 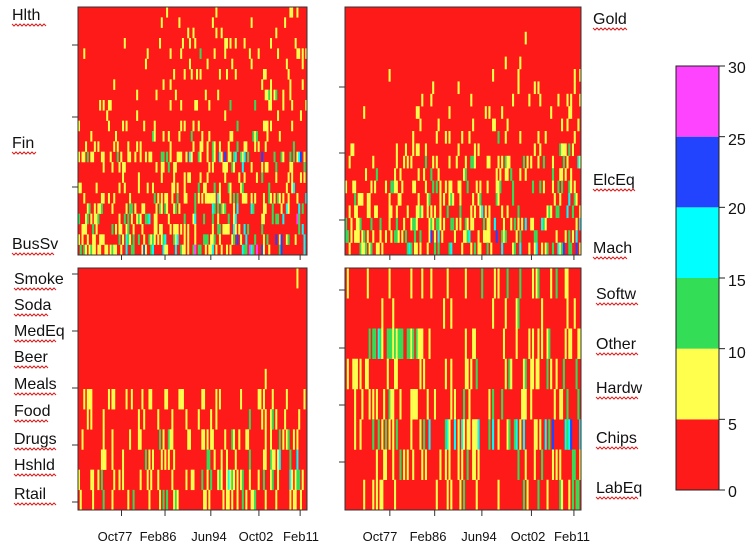 I want to click on x-tick-label: Jun94, so click(x=478, y=536).